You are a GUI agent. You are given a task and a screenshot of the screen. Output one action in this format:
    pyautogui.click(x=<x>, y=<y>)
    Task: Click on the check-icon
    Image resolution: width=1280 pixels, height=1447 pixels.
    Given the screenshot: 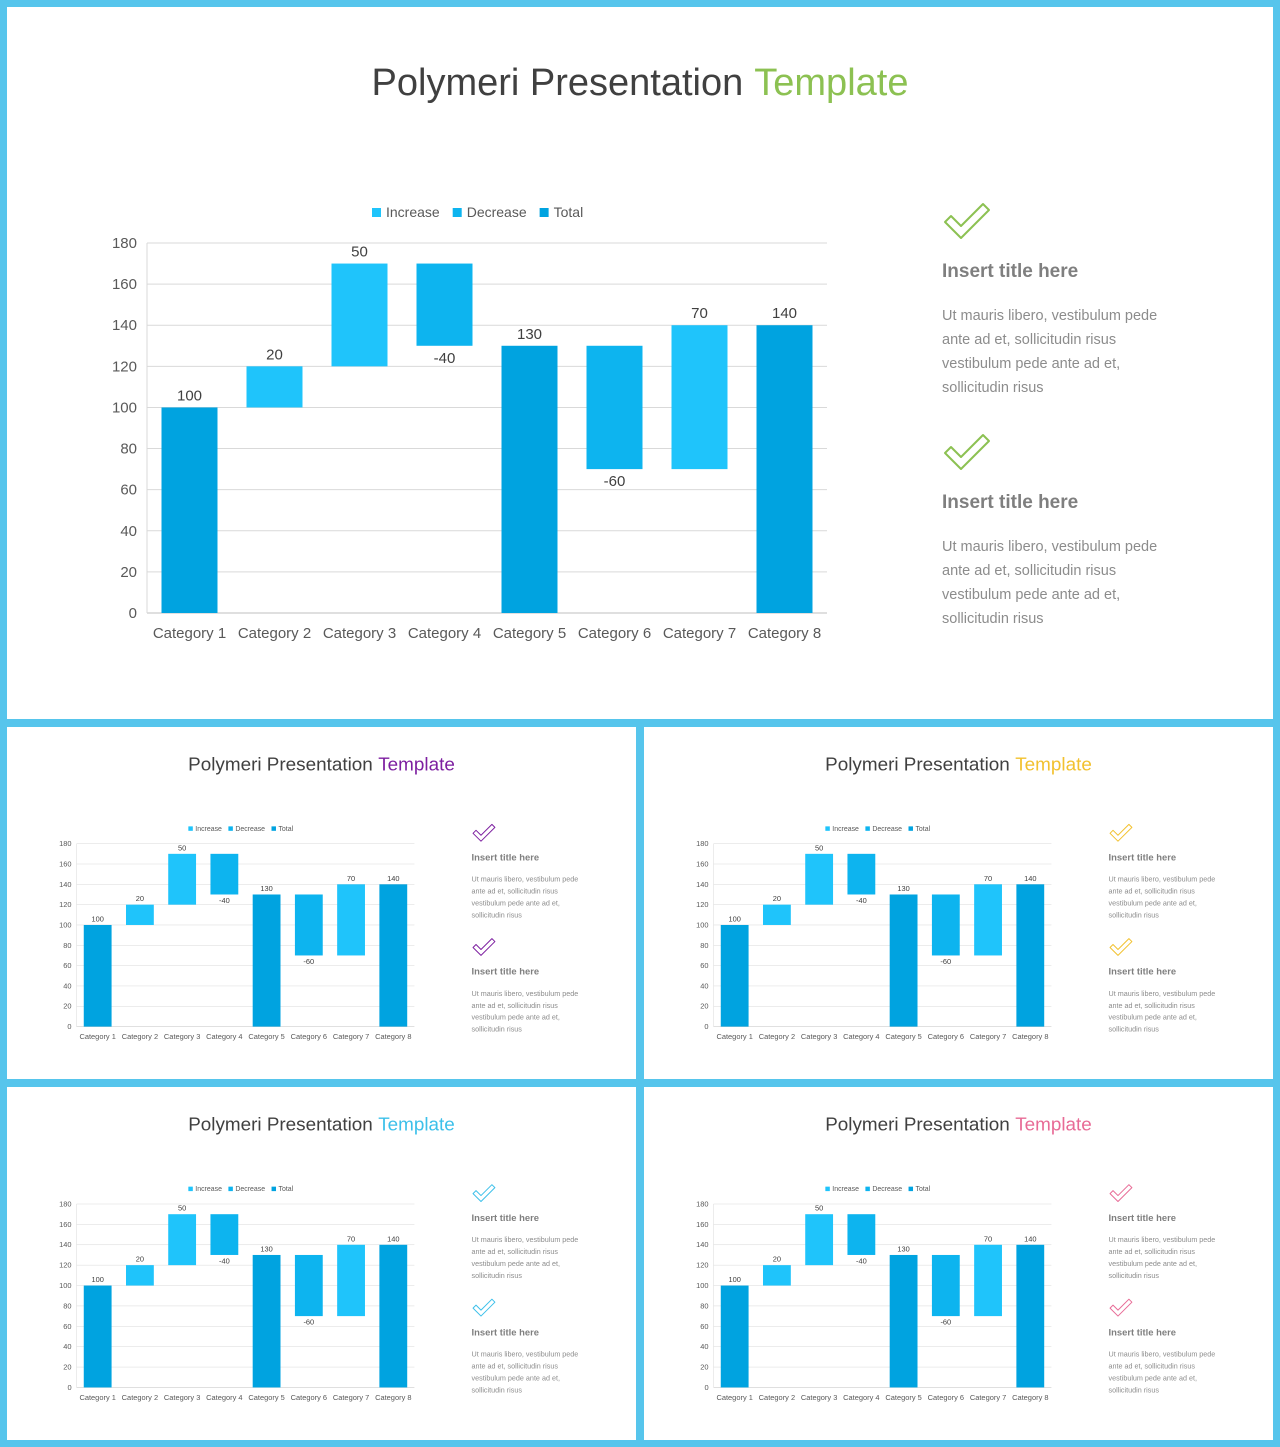 What is the action you would take?
    pyautogui.click(x=1121, y=1307)
    